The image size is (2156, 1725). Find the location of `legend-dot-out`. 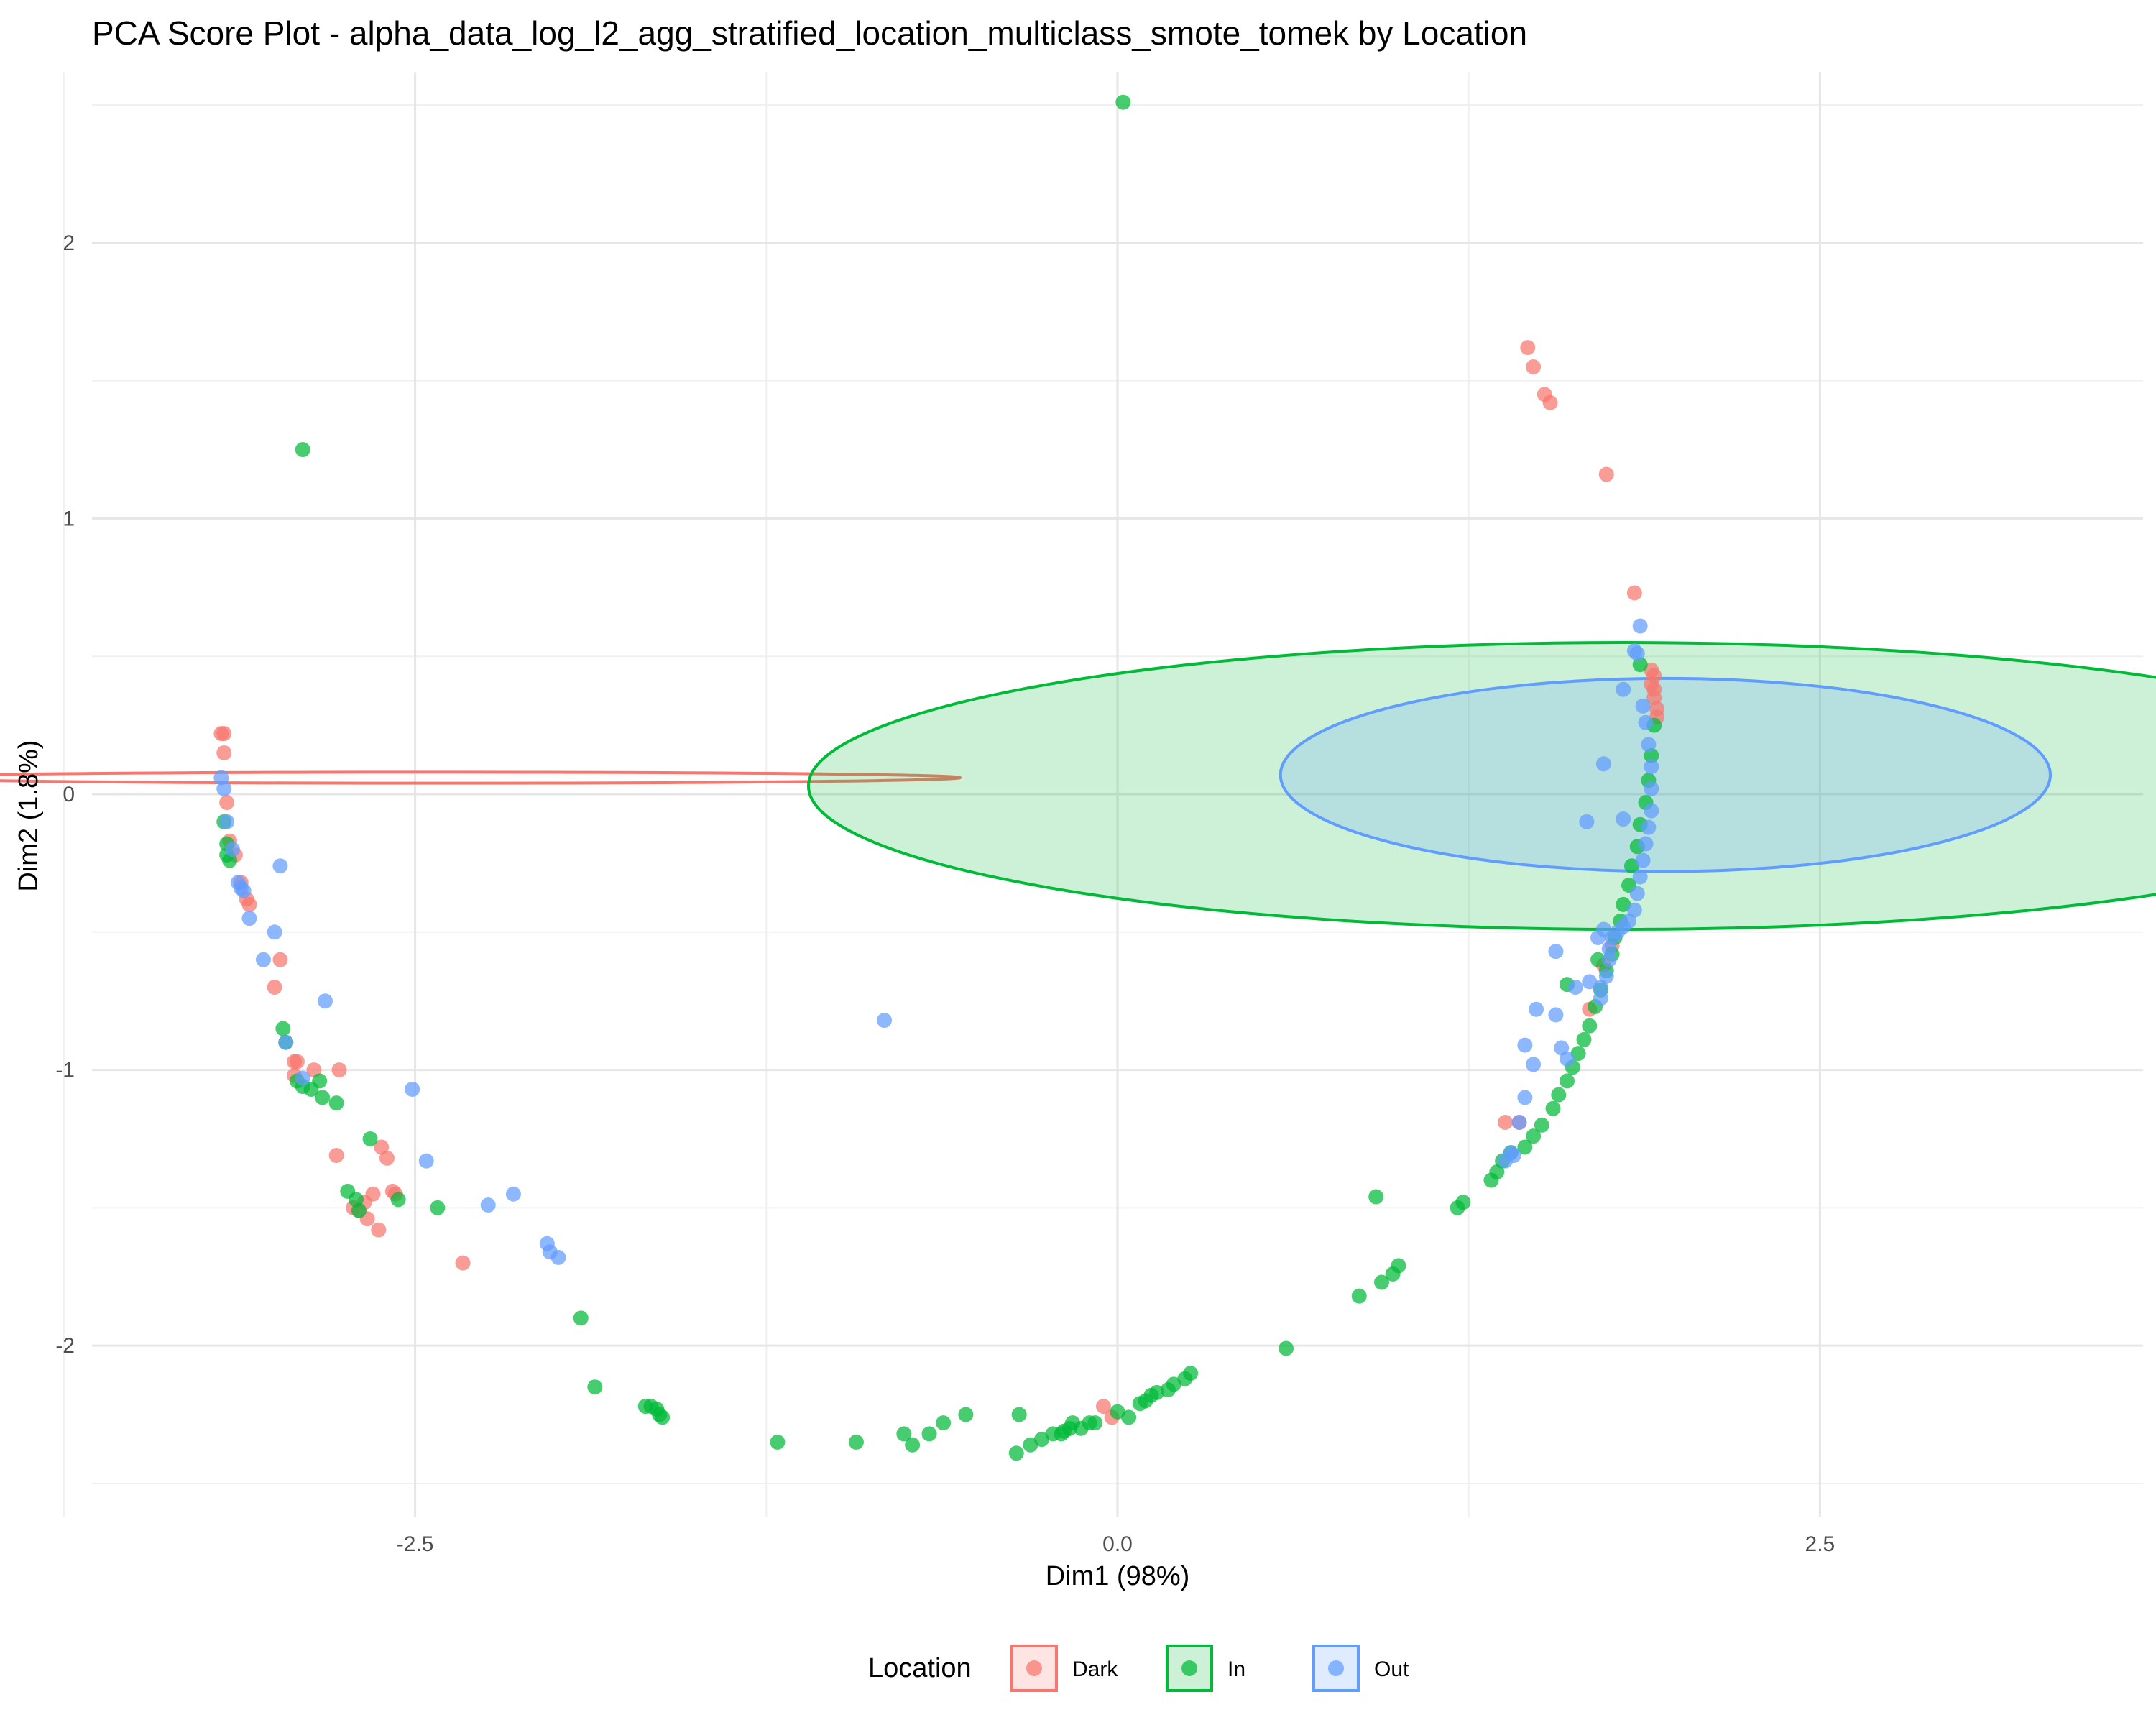

legend-dot-out is located at coordinates (1336, 1668).